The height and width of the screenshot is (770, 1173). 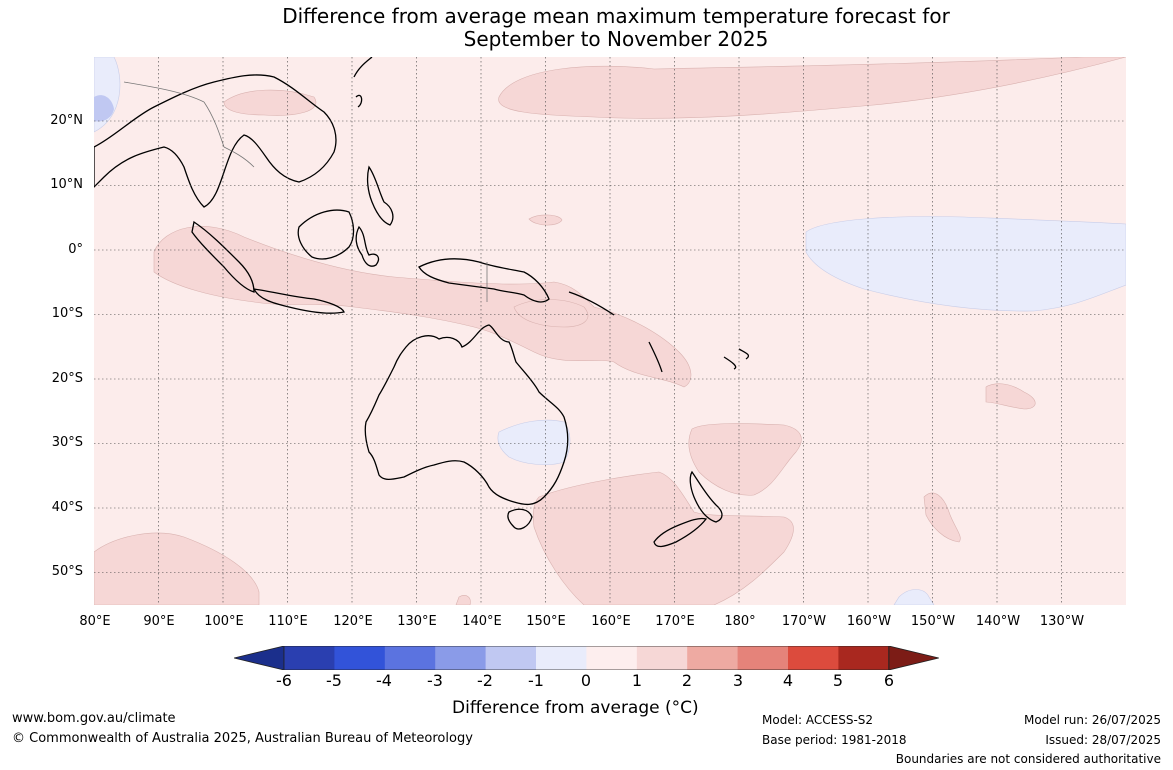 What do you see at coordinates (67, 571) in the screenshot?
I see `lat-label-50s: 50°S` at bounding box center [67, 571].